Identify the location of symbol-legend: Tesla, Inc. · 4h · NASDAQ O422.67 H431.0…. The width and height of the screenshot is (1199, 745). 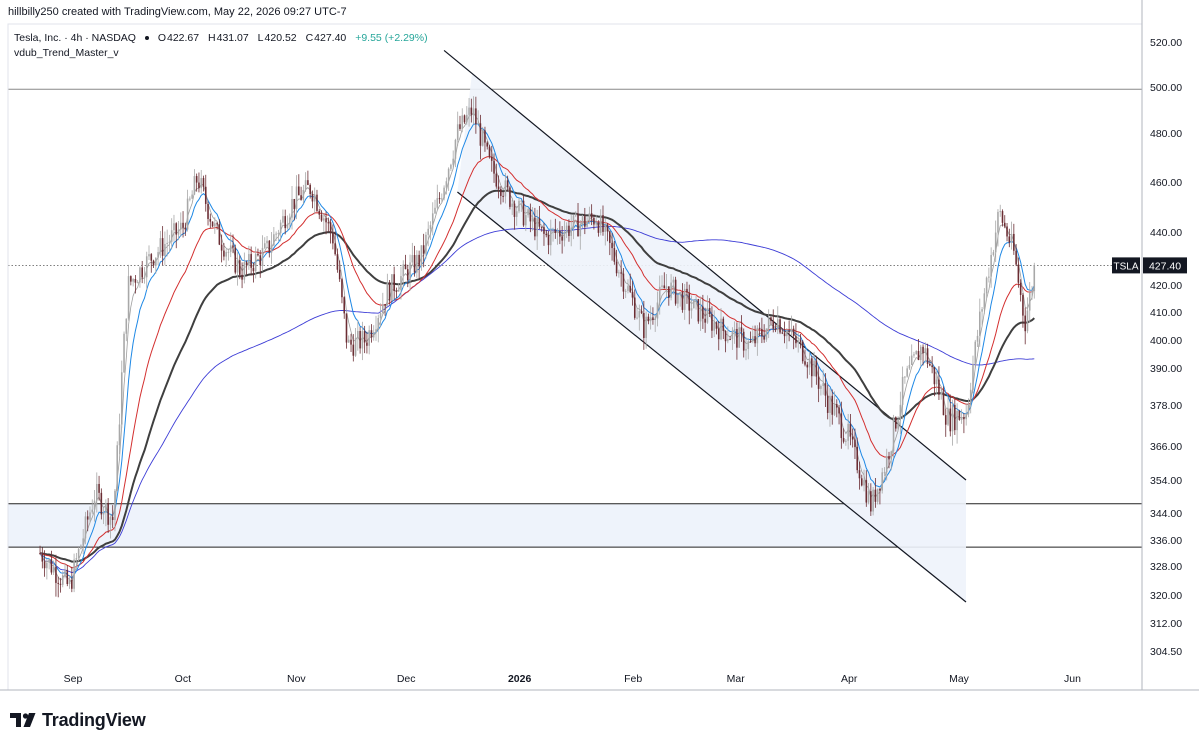
(221, 38).